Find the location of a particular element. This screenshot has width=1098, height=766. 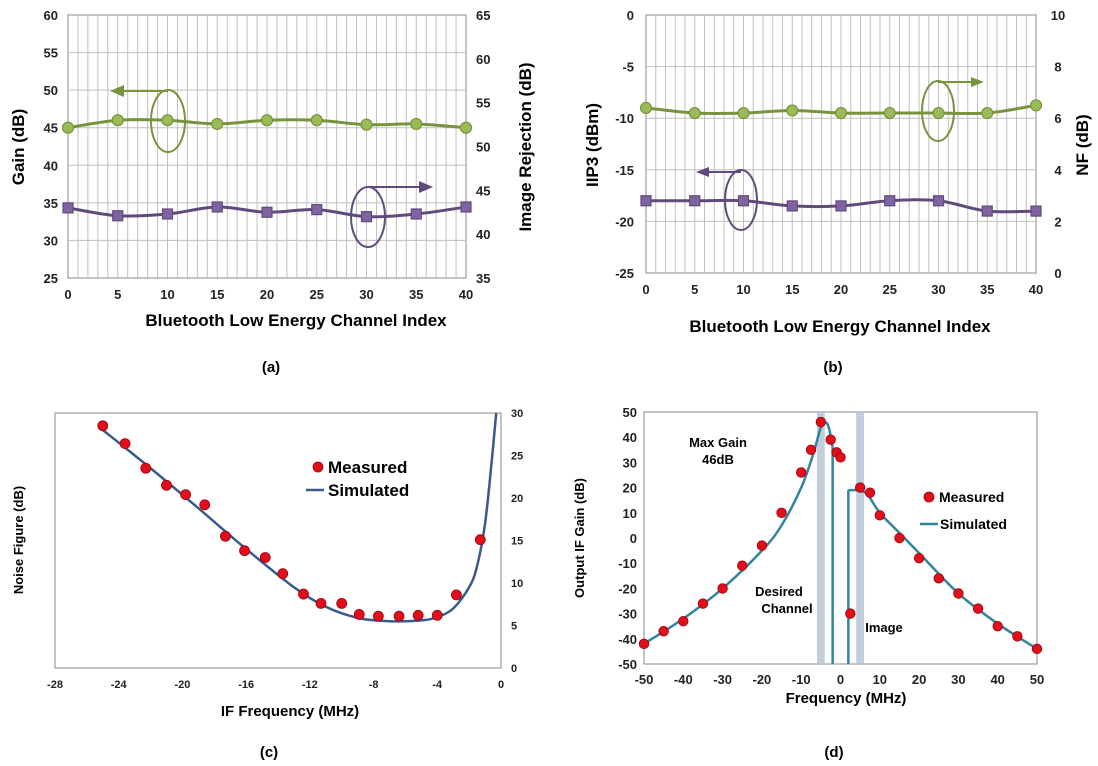

panel-b-iip3-series-ellipse is located at coordinates (741, 200).